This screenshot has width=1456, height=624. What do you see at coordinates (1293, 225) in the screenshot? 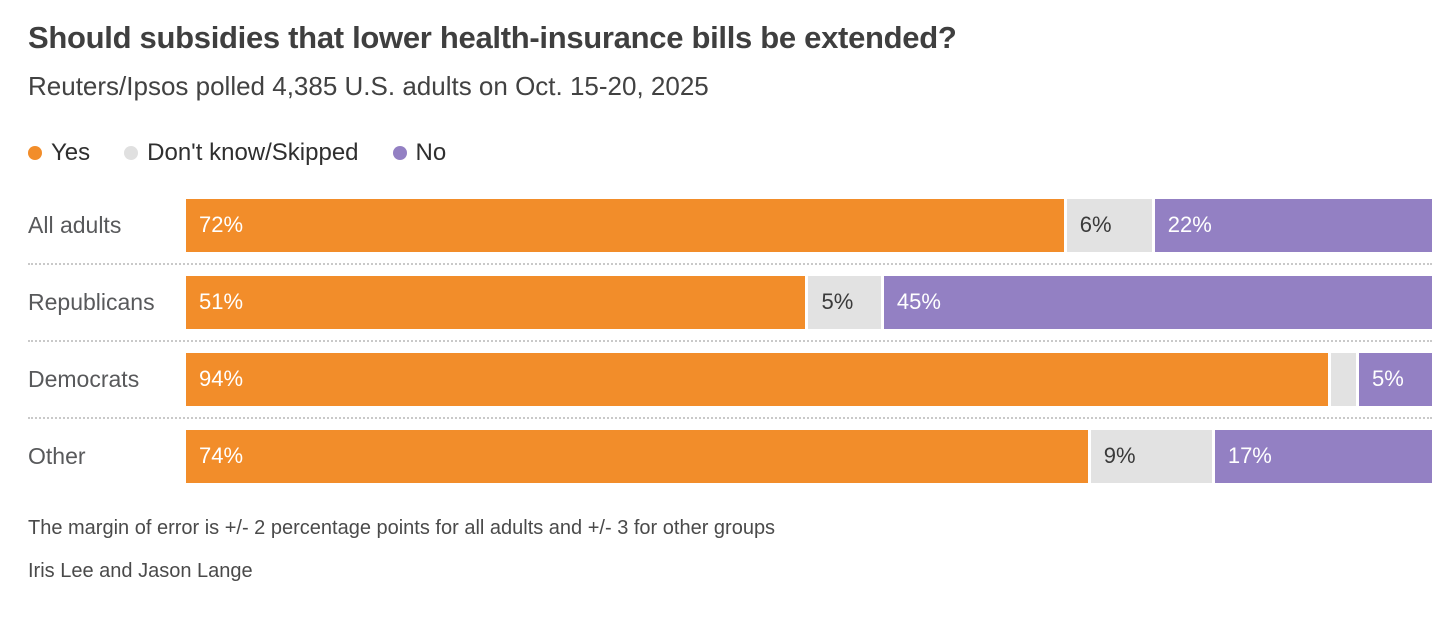
I see `bar-segment: 22%` at bounding box center [1293, 225].